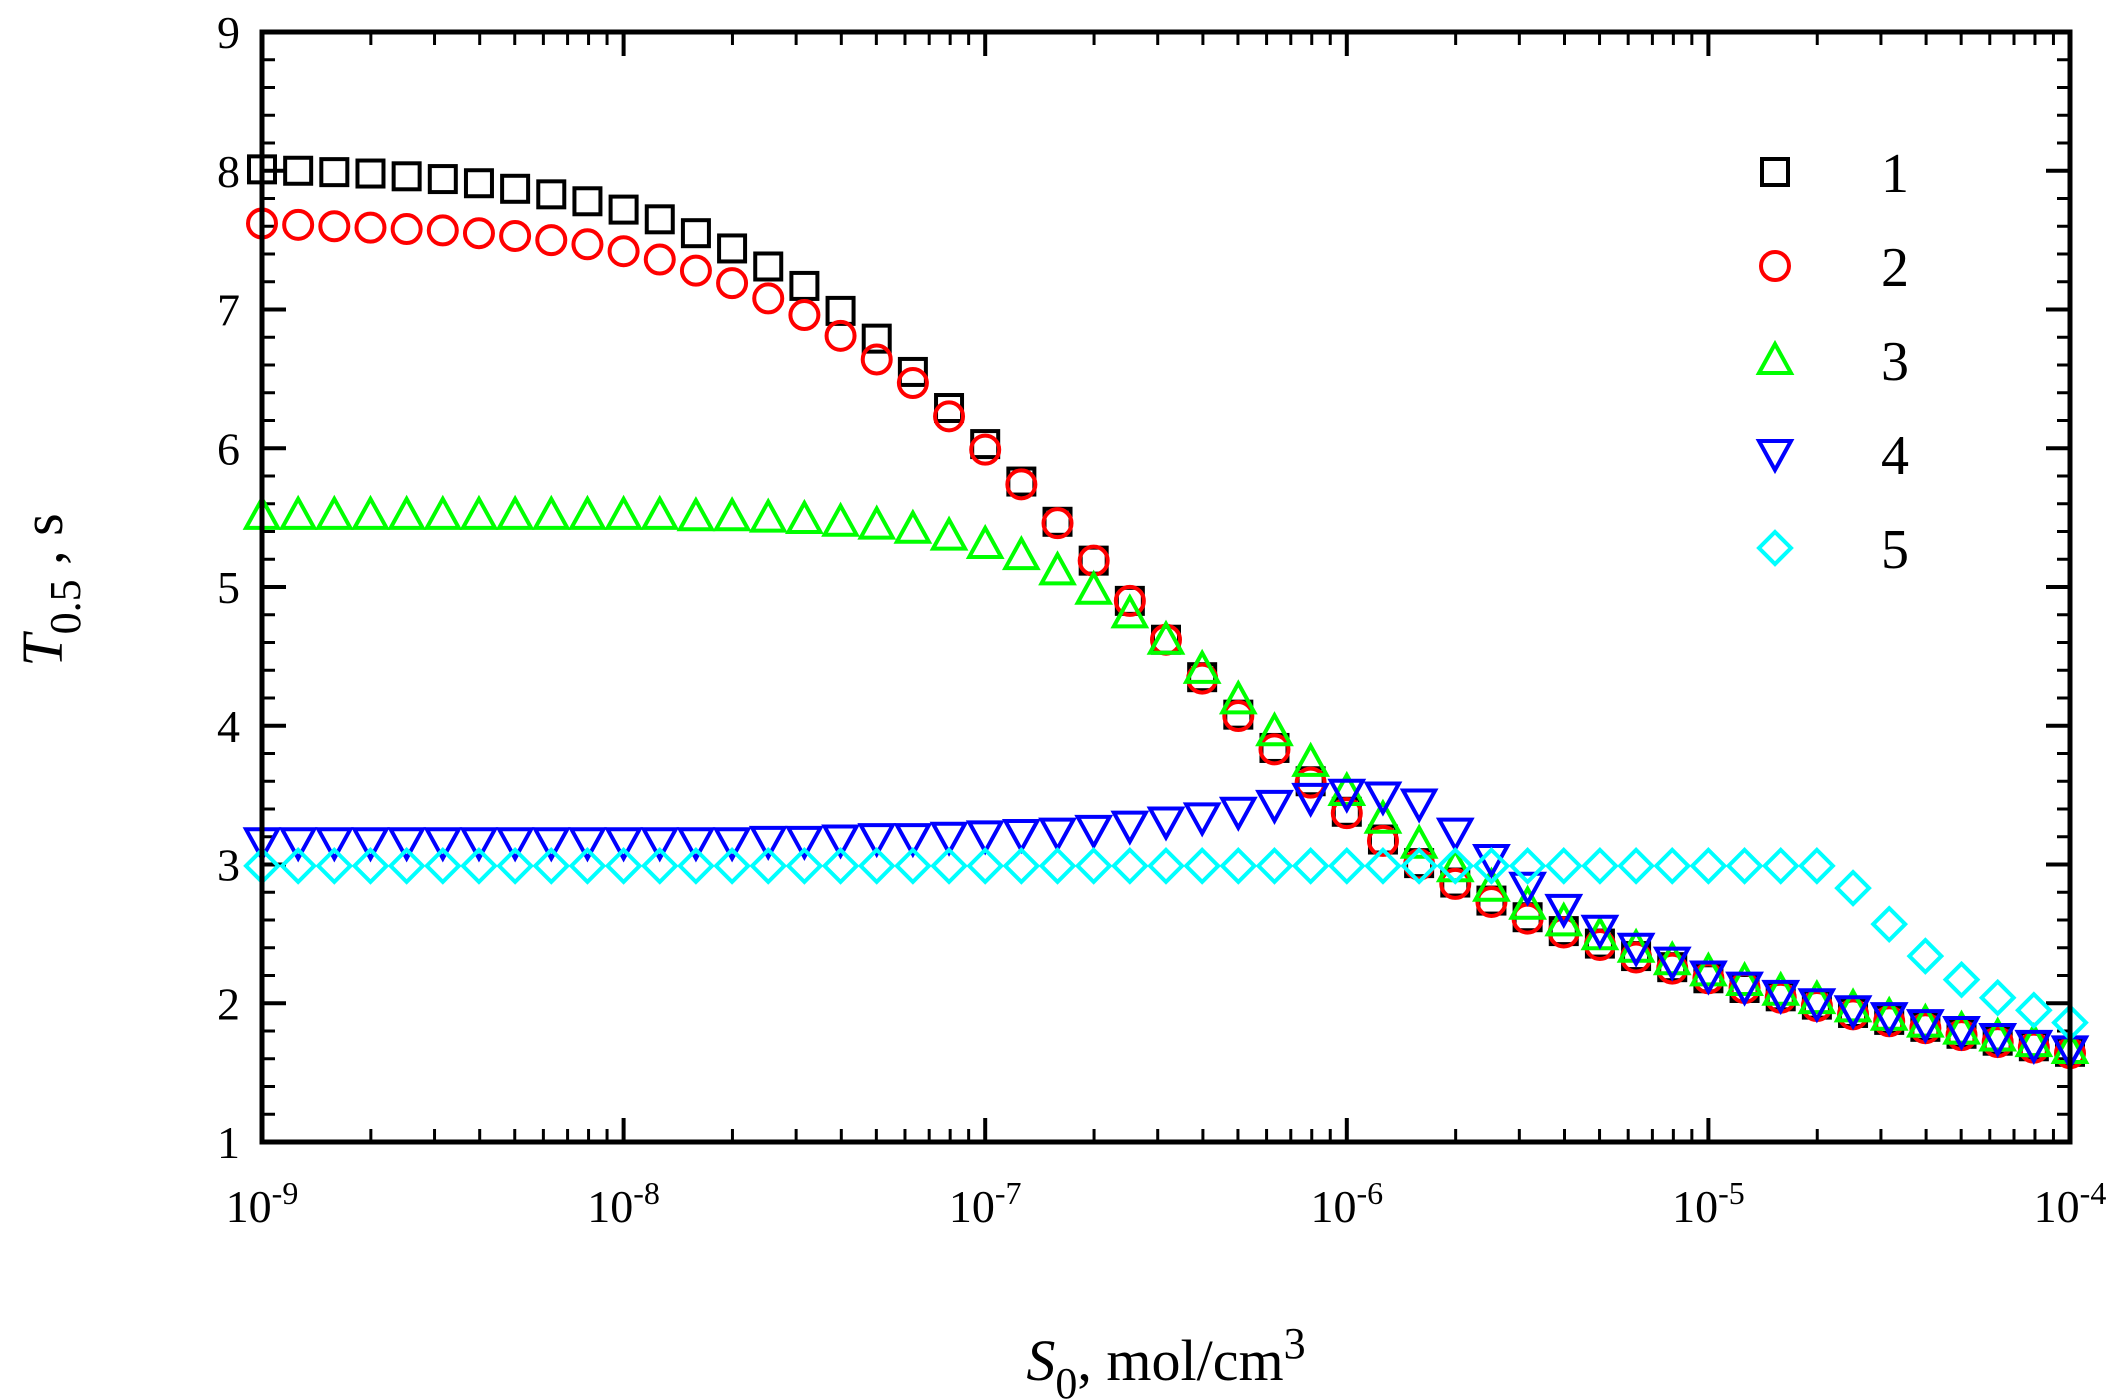 This screenshot has width=2122, height=1399. Describe the element at coordinates (1895, 174) in the screenshot. I see `legend-label: 1` at that location.